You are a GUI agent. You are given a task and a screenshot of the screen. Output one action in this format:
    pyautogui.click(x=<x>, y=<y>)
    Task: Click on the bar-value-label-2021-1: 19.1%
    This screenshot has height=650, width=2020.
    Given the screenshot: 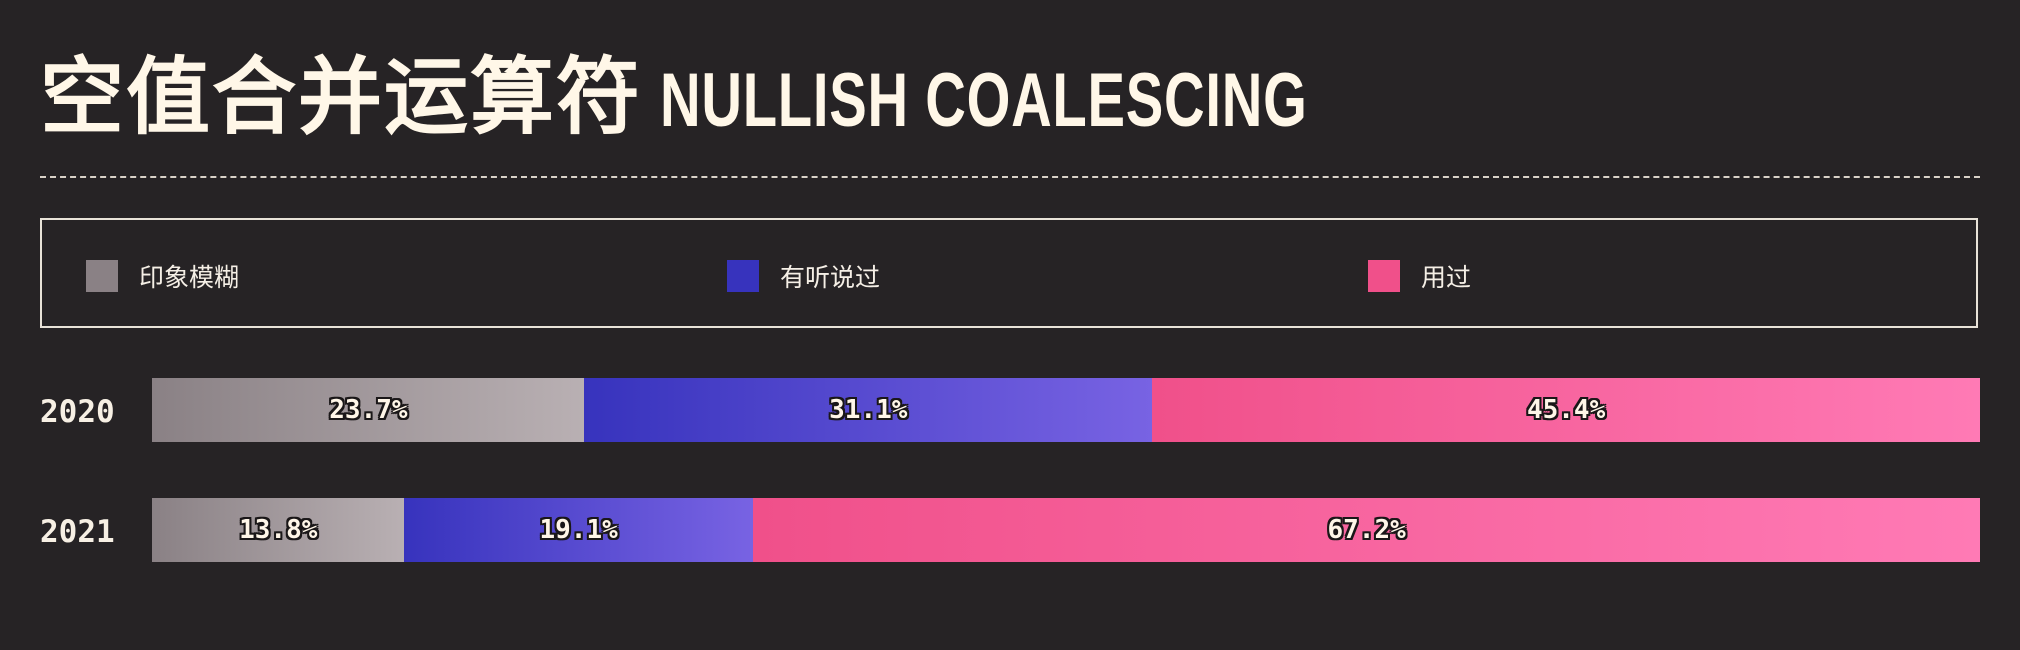 What is the action you would take?
    pyautogui.click(x=578, y=530)
    